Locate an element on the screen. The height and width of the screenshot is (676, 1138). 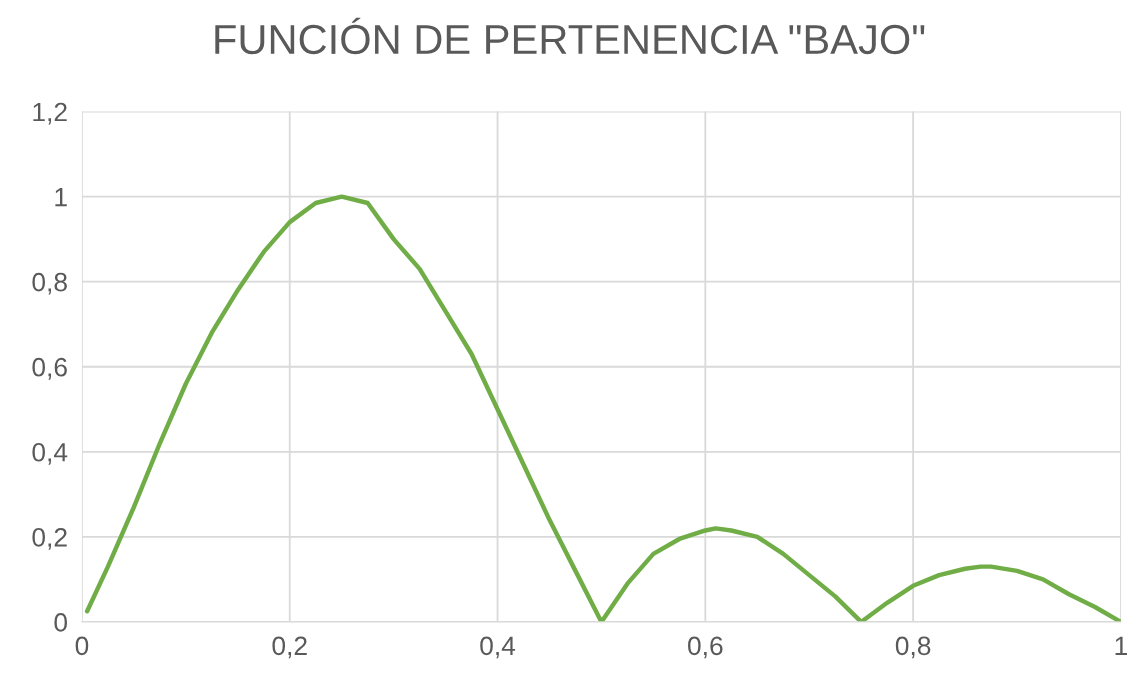
y-tick-label: 1,2 is located at coordinates (50, 113).